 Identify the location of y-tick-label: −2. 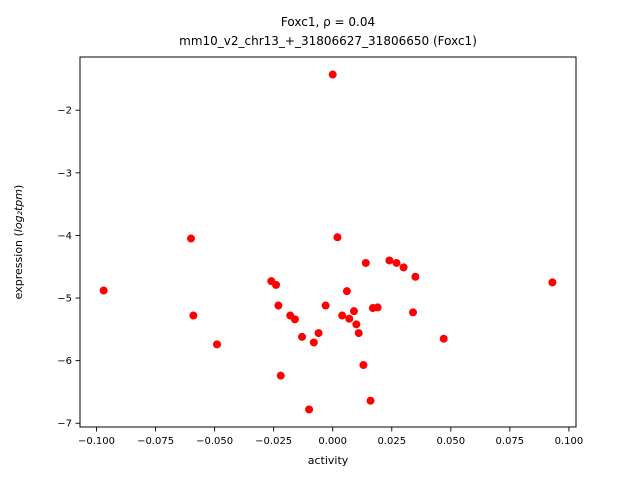
(64, 111).